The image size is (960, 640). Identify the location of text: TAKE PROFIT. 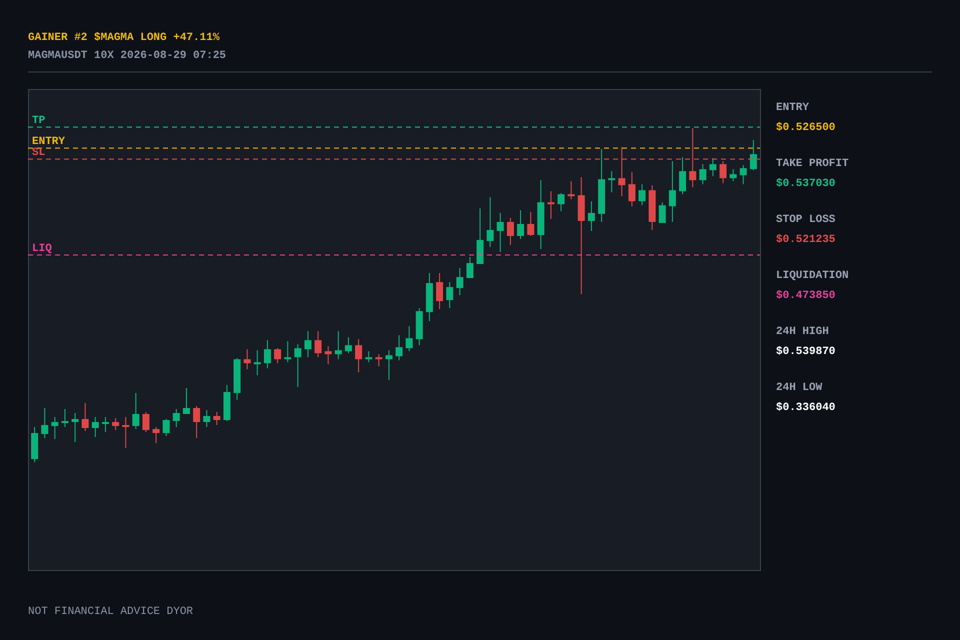
(813, 164).